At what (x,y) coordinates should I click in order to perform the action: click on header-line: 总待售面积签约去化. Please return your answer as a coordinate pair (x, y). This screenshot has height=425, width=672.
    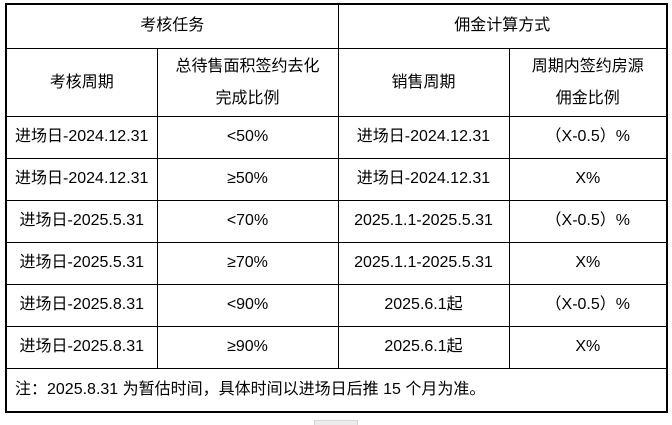
    Looking at the image, I should click on (247, 66).